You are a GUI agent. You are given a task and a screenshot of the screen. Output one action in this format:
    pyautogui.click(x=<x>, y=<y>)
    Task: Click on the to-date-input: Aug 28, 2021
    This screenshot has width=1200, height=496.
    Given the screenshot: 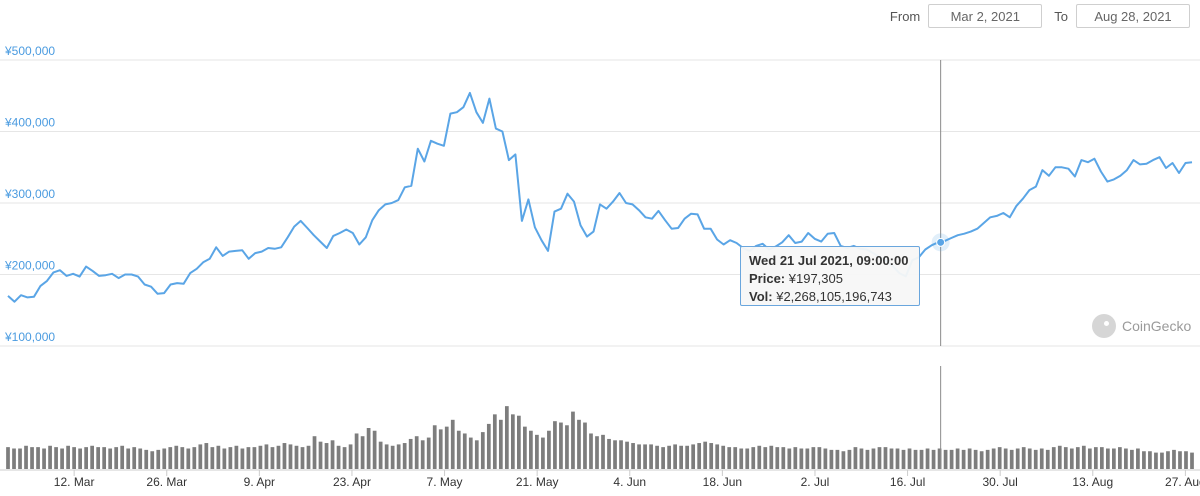 What is the action you would take?
    pyautogui.click(x=1133, y=16)
    